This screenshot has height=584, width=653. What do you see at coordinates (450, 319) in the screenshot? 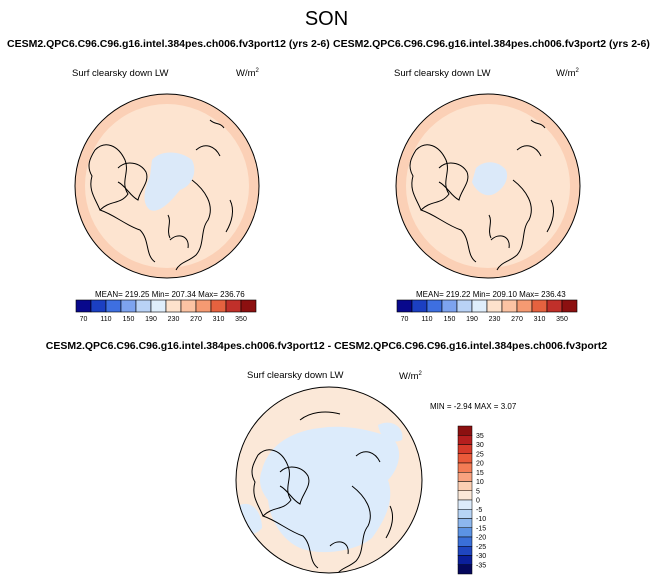
I see `panel2-colorbar-tick-label: 150` at bounding box center [450, 319].